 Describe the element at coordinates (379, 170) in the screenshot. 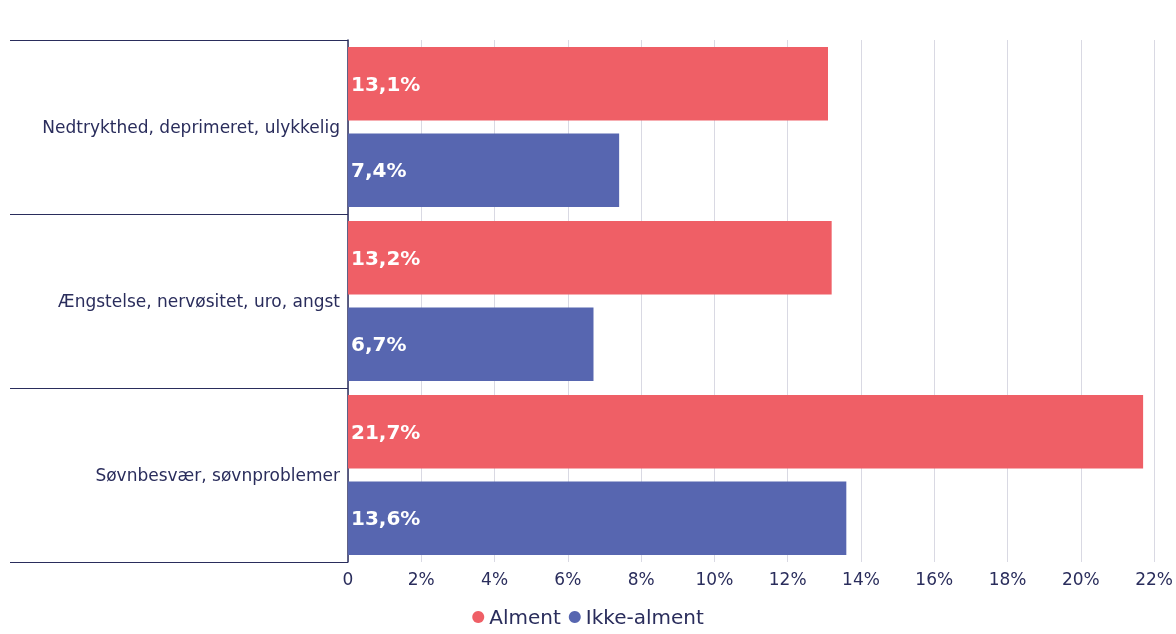

I see `data-label: 7,4%` at that location.